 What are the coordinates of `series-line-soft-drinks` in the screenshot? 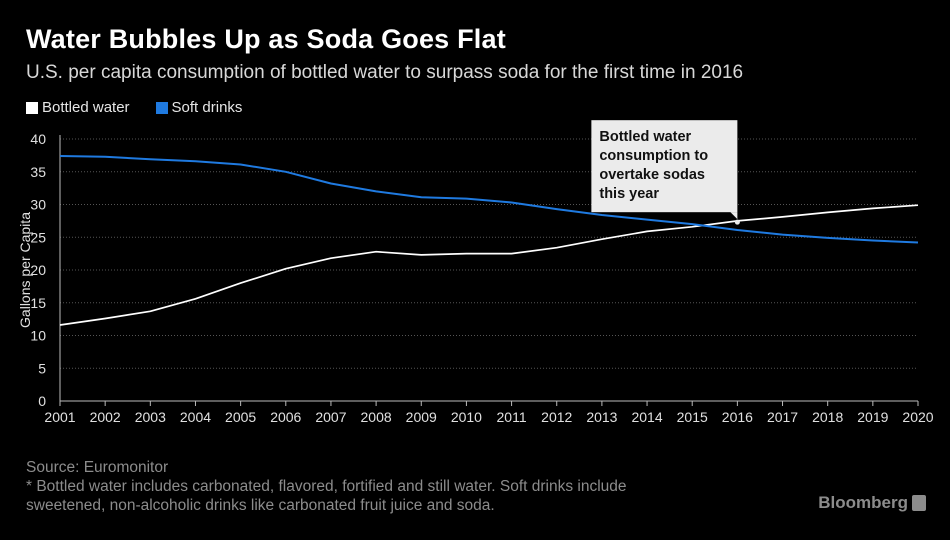 It's located at (489, 199).